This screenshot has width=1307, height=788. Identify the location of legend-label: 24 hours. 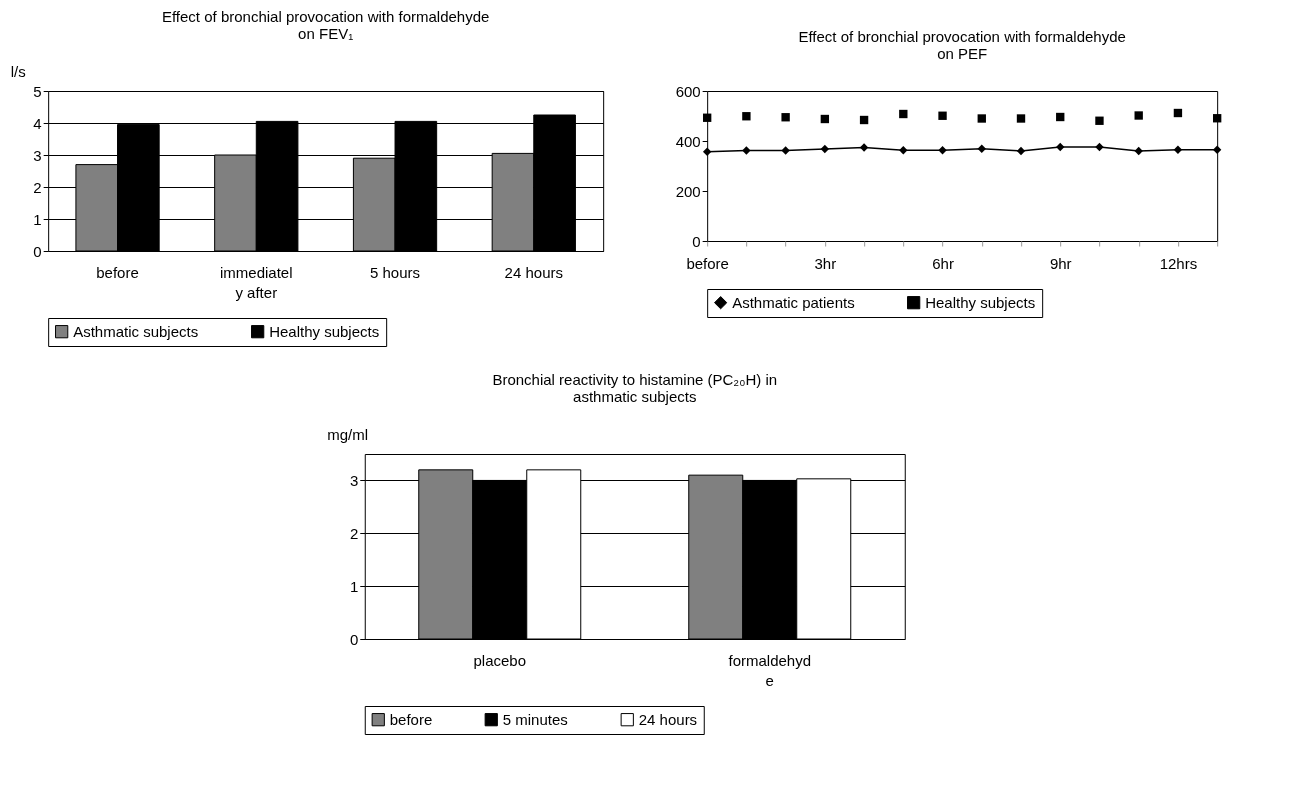
(668, 719).